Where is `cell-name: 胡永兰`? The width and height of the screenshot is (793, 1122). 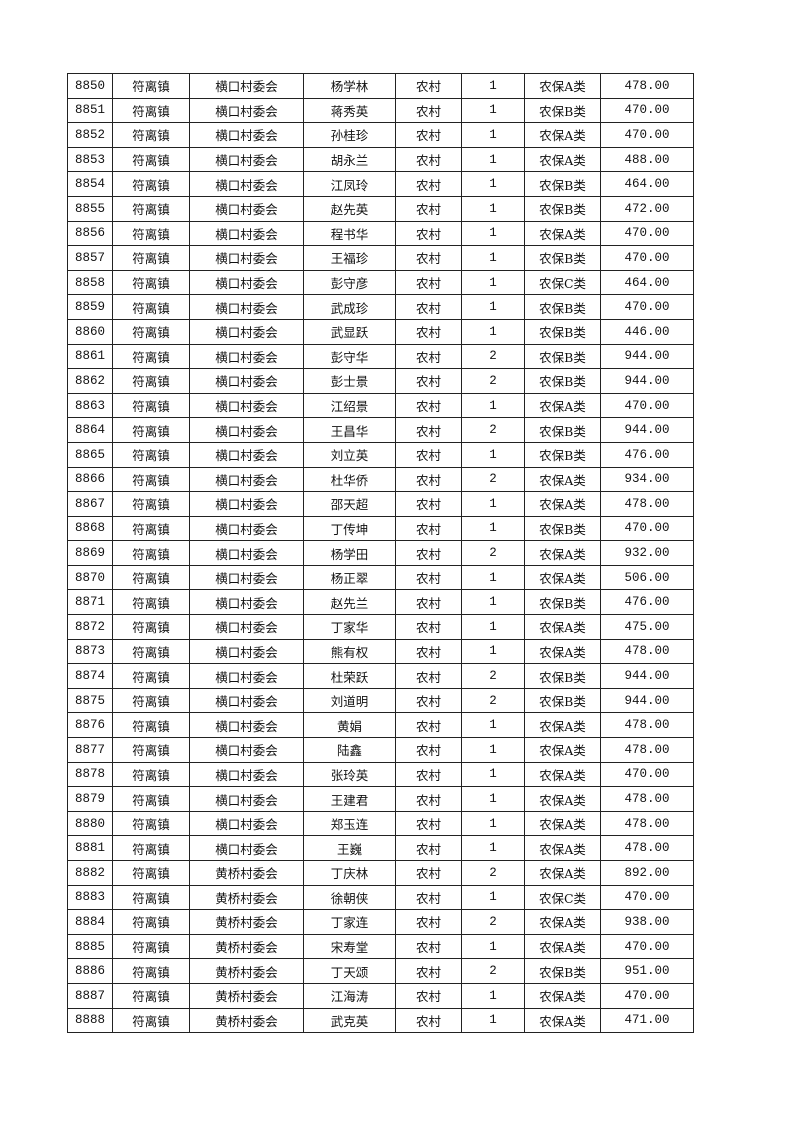
cell-name: 胡永兰 is located at coordinates (349, 159).